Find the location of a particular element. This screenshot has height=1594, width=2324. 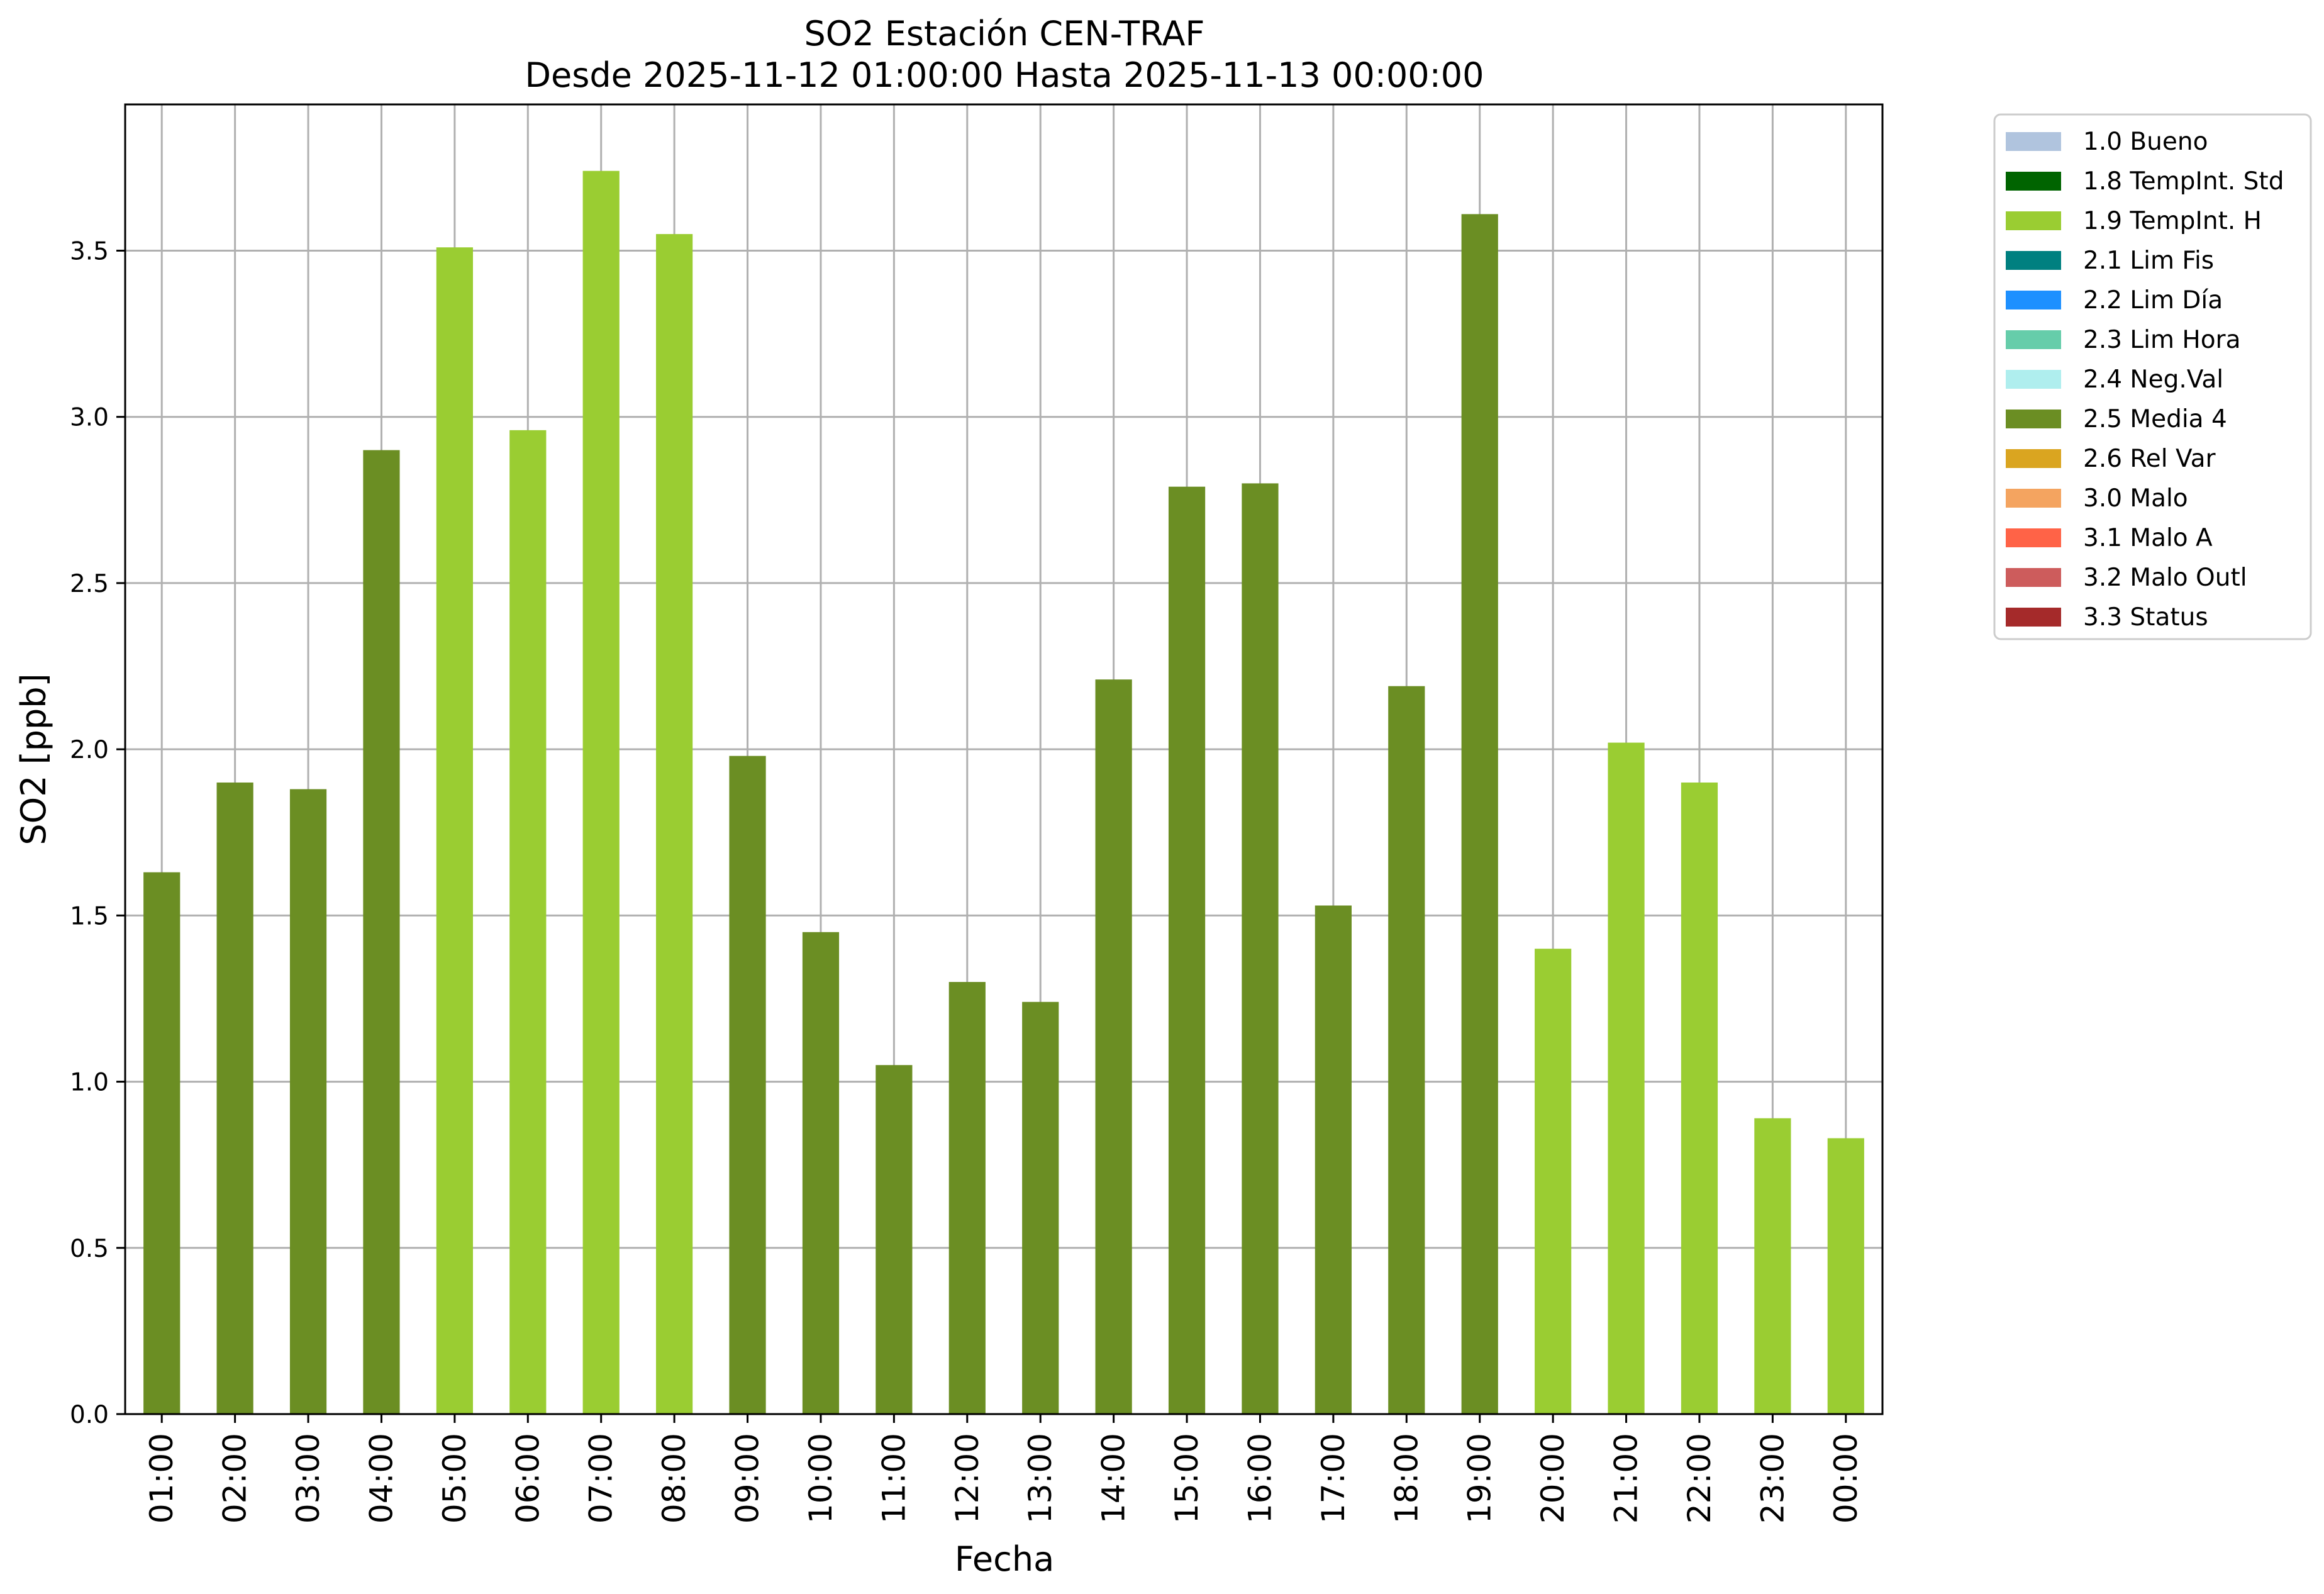

chart-title: SO2 Estación CEN-TRAF is located at coordinates (1004, 33).